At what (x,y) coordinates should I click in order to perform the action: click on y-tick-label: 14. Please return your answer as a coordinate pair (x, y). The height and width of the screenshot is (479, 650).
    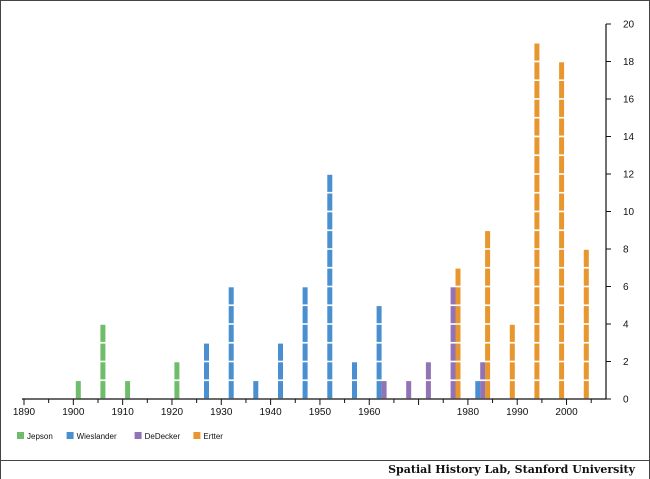
    Looking at the image, I should click on (629, 137).